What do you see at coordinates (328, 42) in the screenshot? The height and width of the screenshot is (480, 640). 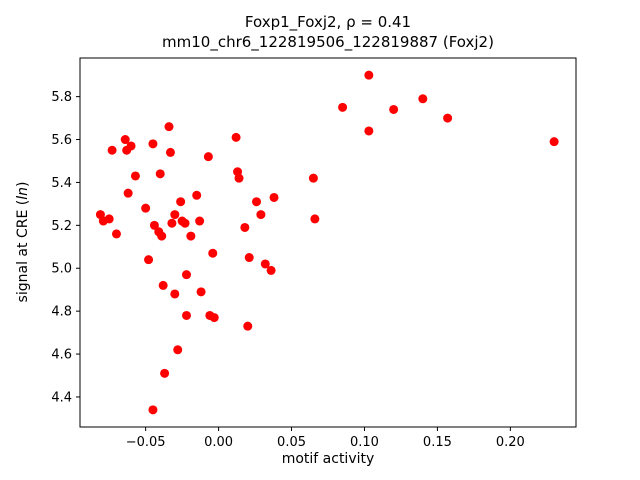 I see `chart-subtitle: mm10_chr6_122819506_122819887 (Foxj2)` at bounding box center [328, 42].